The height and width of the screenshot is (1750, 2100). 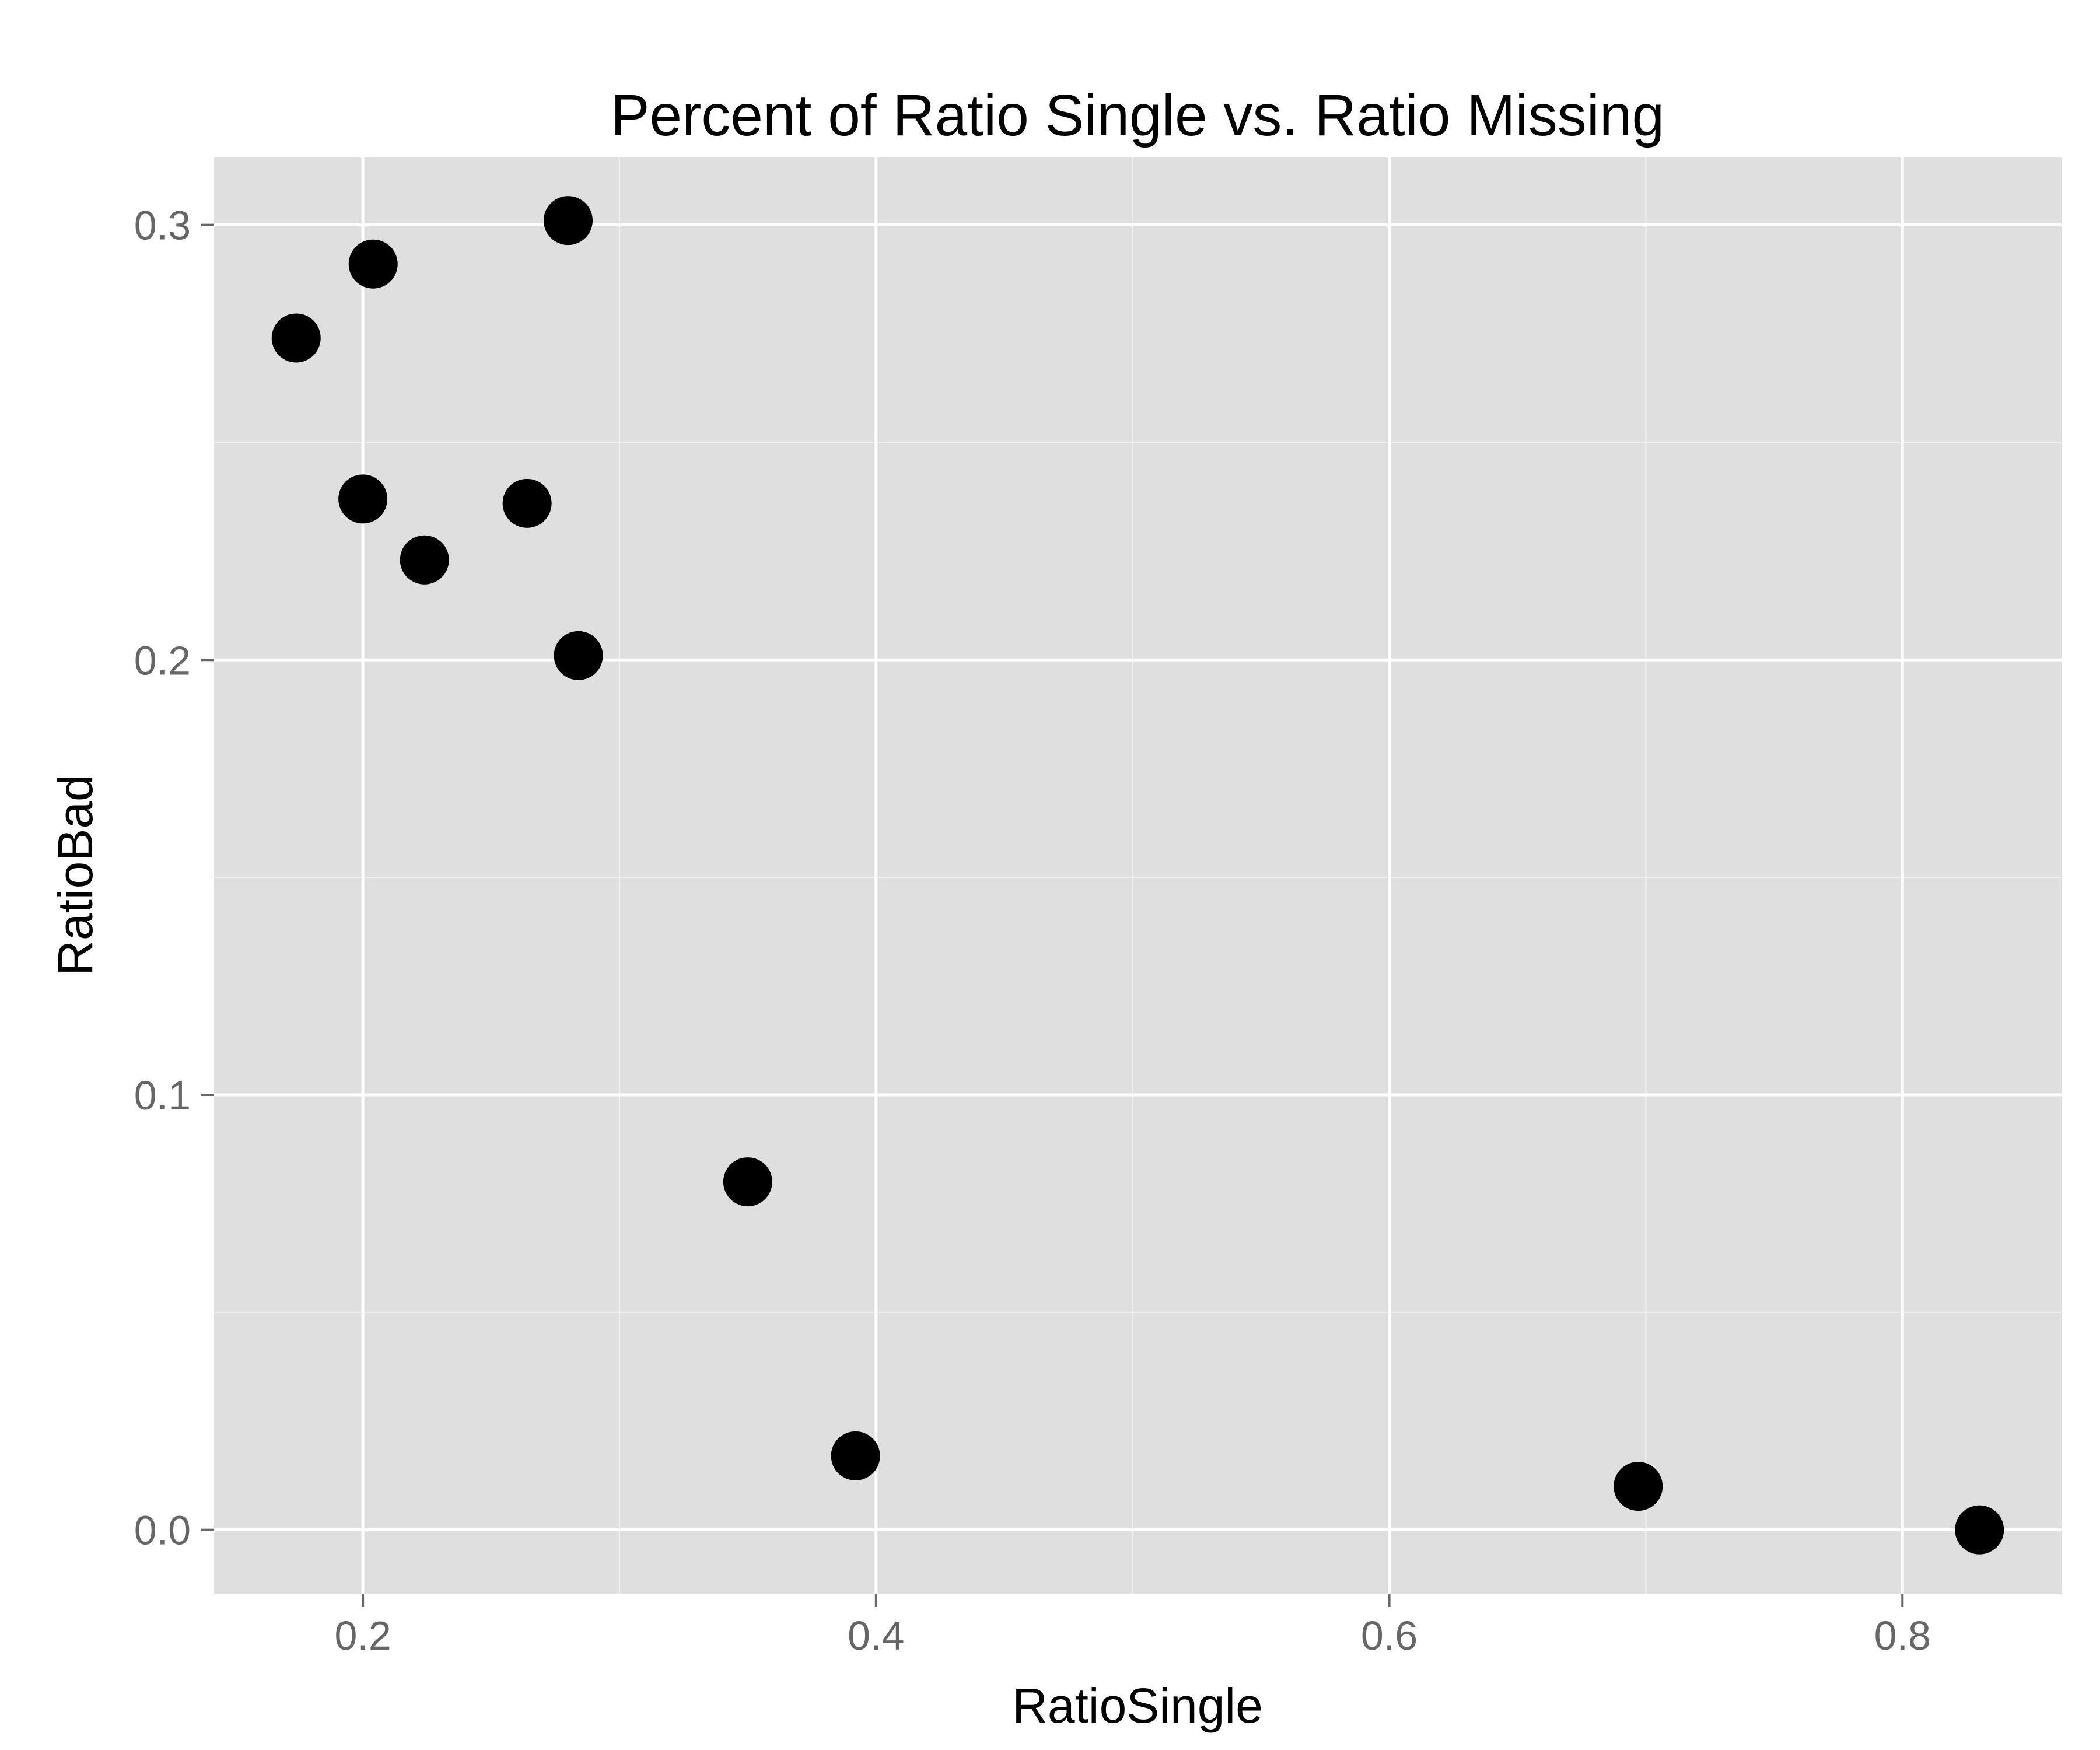 I want to click on x-tick-label: 0.8, so click(x=1902, y=1636).